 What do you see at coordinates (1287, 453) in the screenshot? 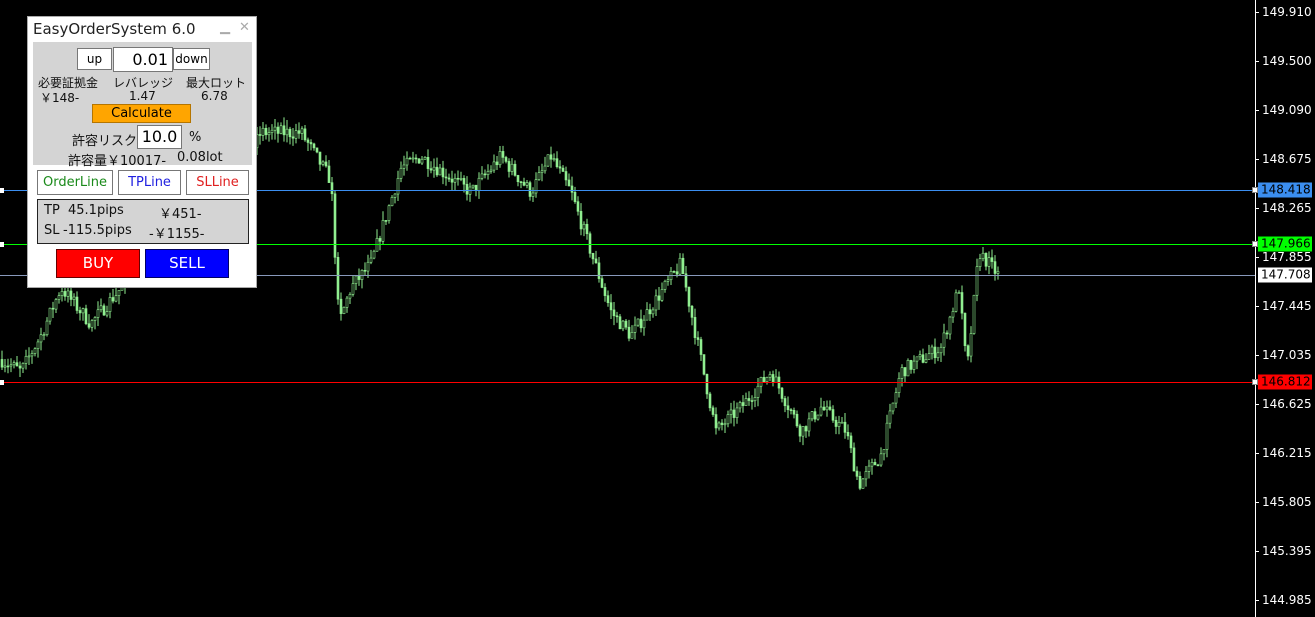
I see `price-tick: 146.215` at bounding box center [1287, 453].